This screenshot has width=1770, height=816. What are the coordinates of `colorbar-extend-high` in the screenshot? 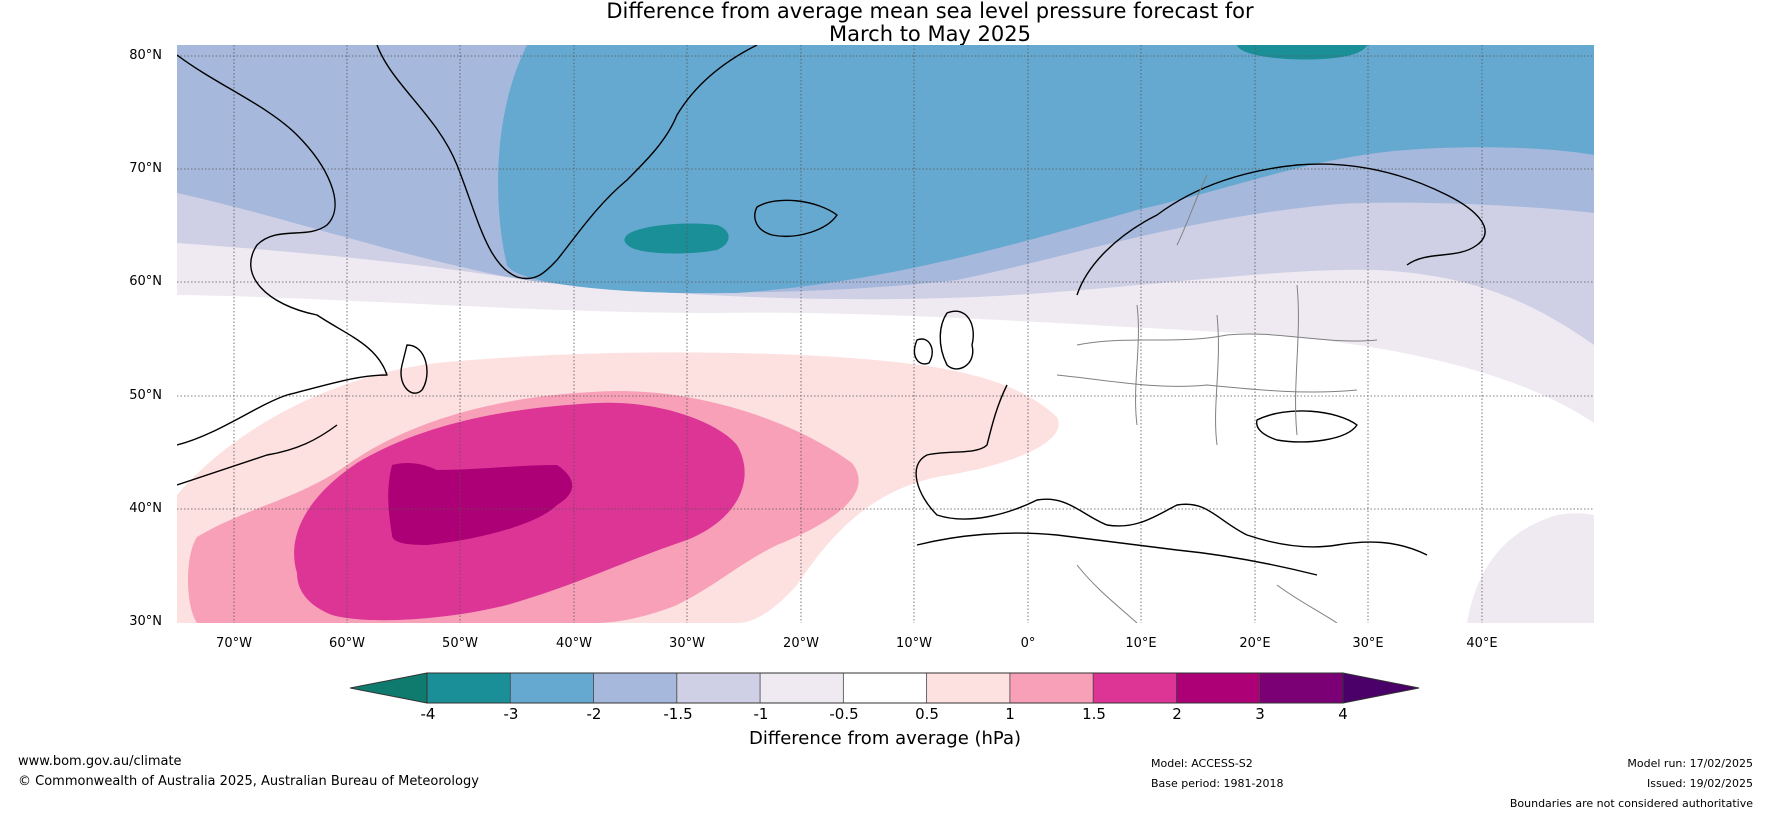 It's located at (1381, 688).